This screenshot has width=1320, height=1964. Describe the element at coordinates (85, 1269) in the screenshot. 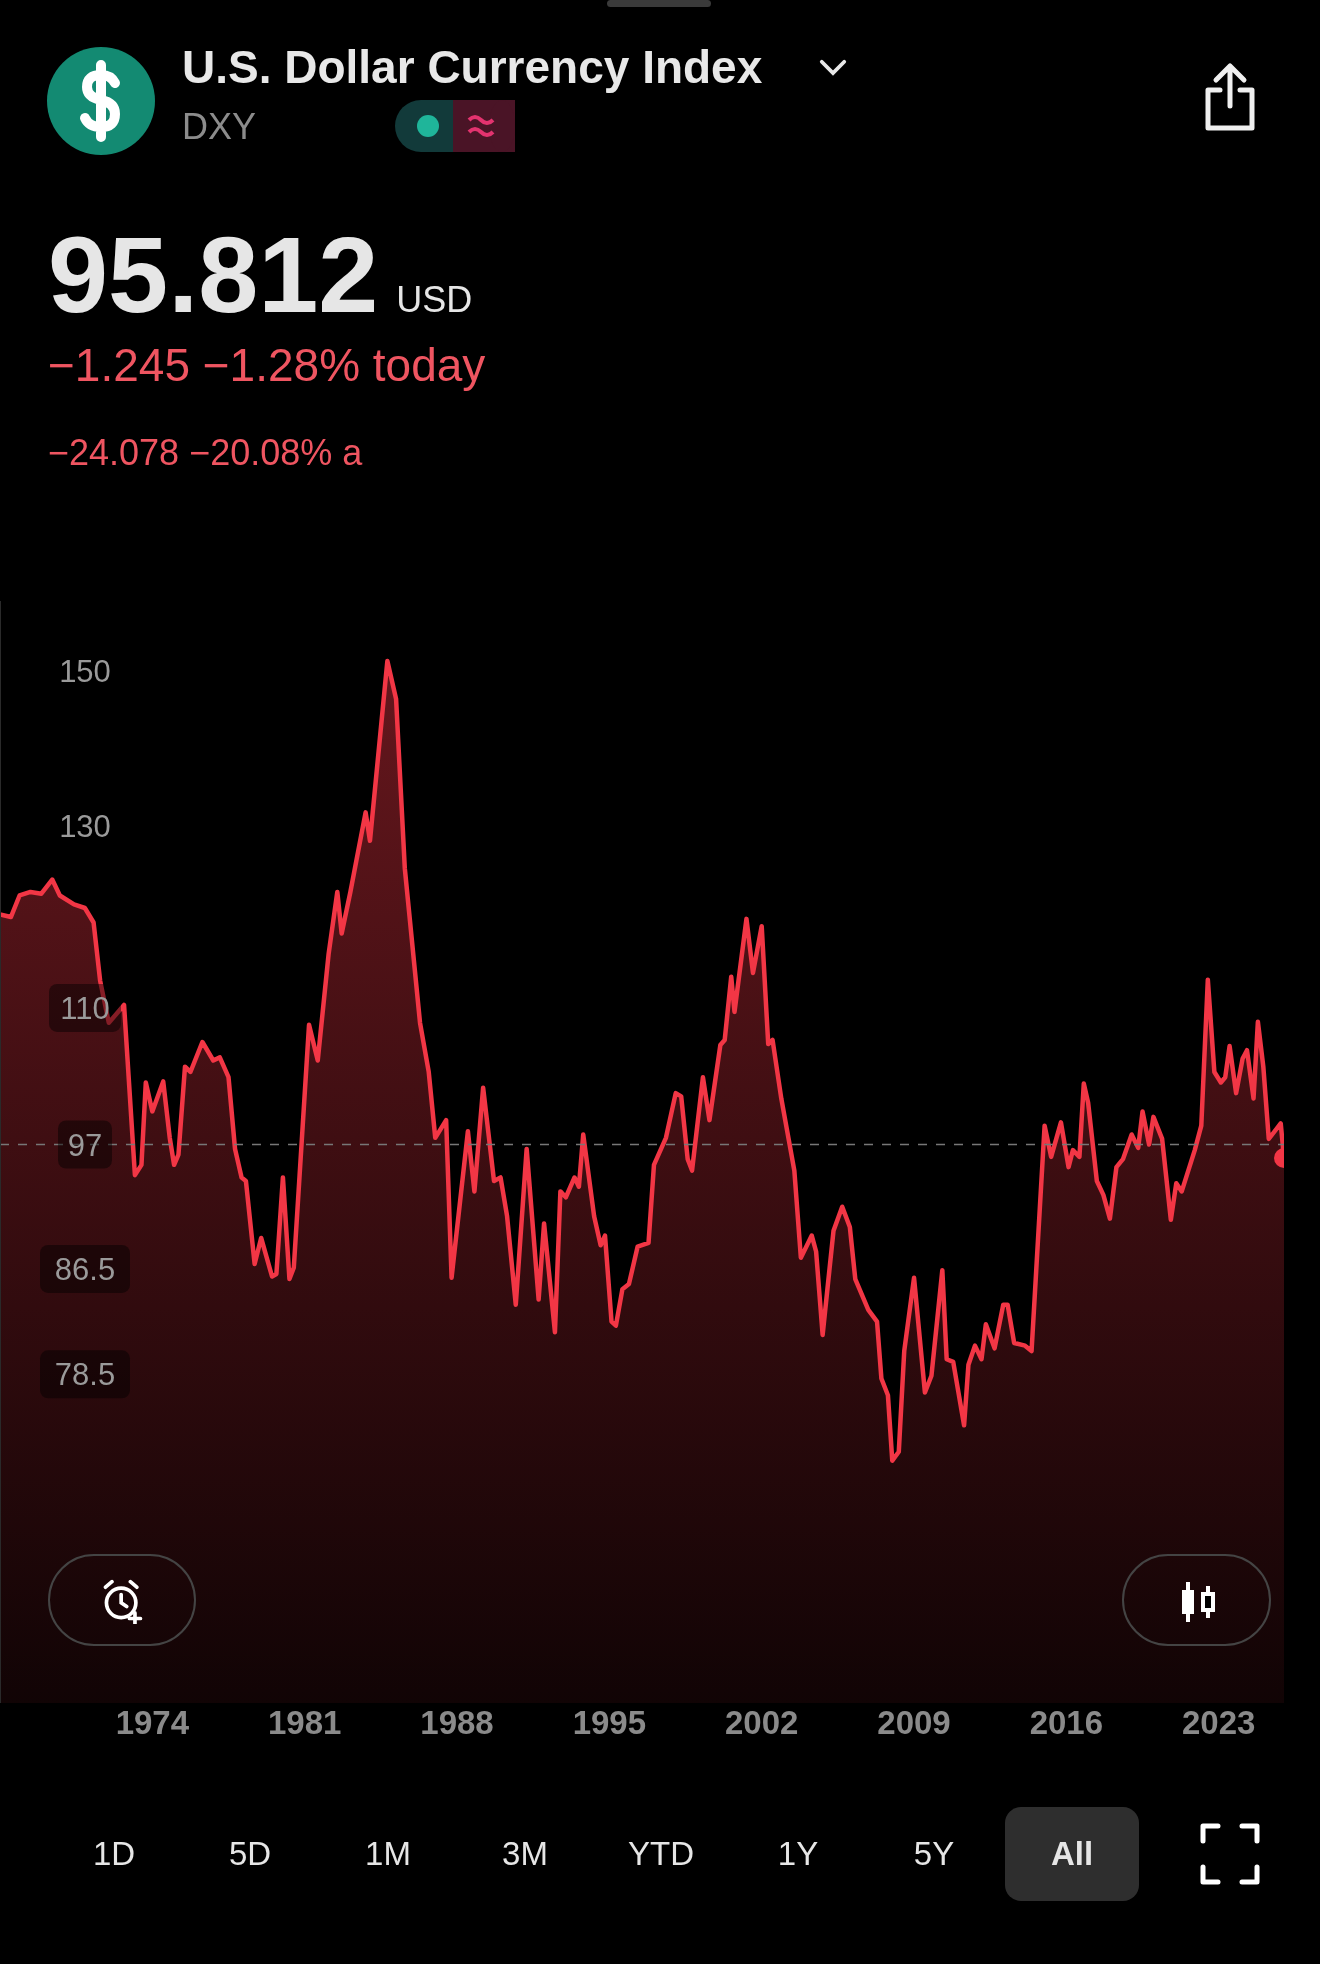

I see `y-tick-label: 86.5` at that location.